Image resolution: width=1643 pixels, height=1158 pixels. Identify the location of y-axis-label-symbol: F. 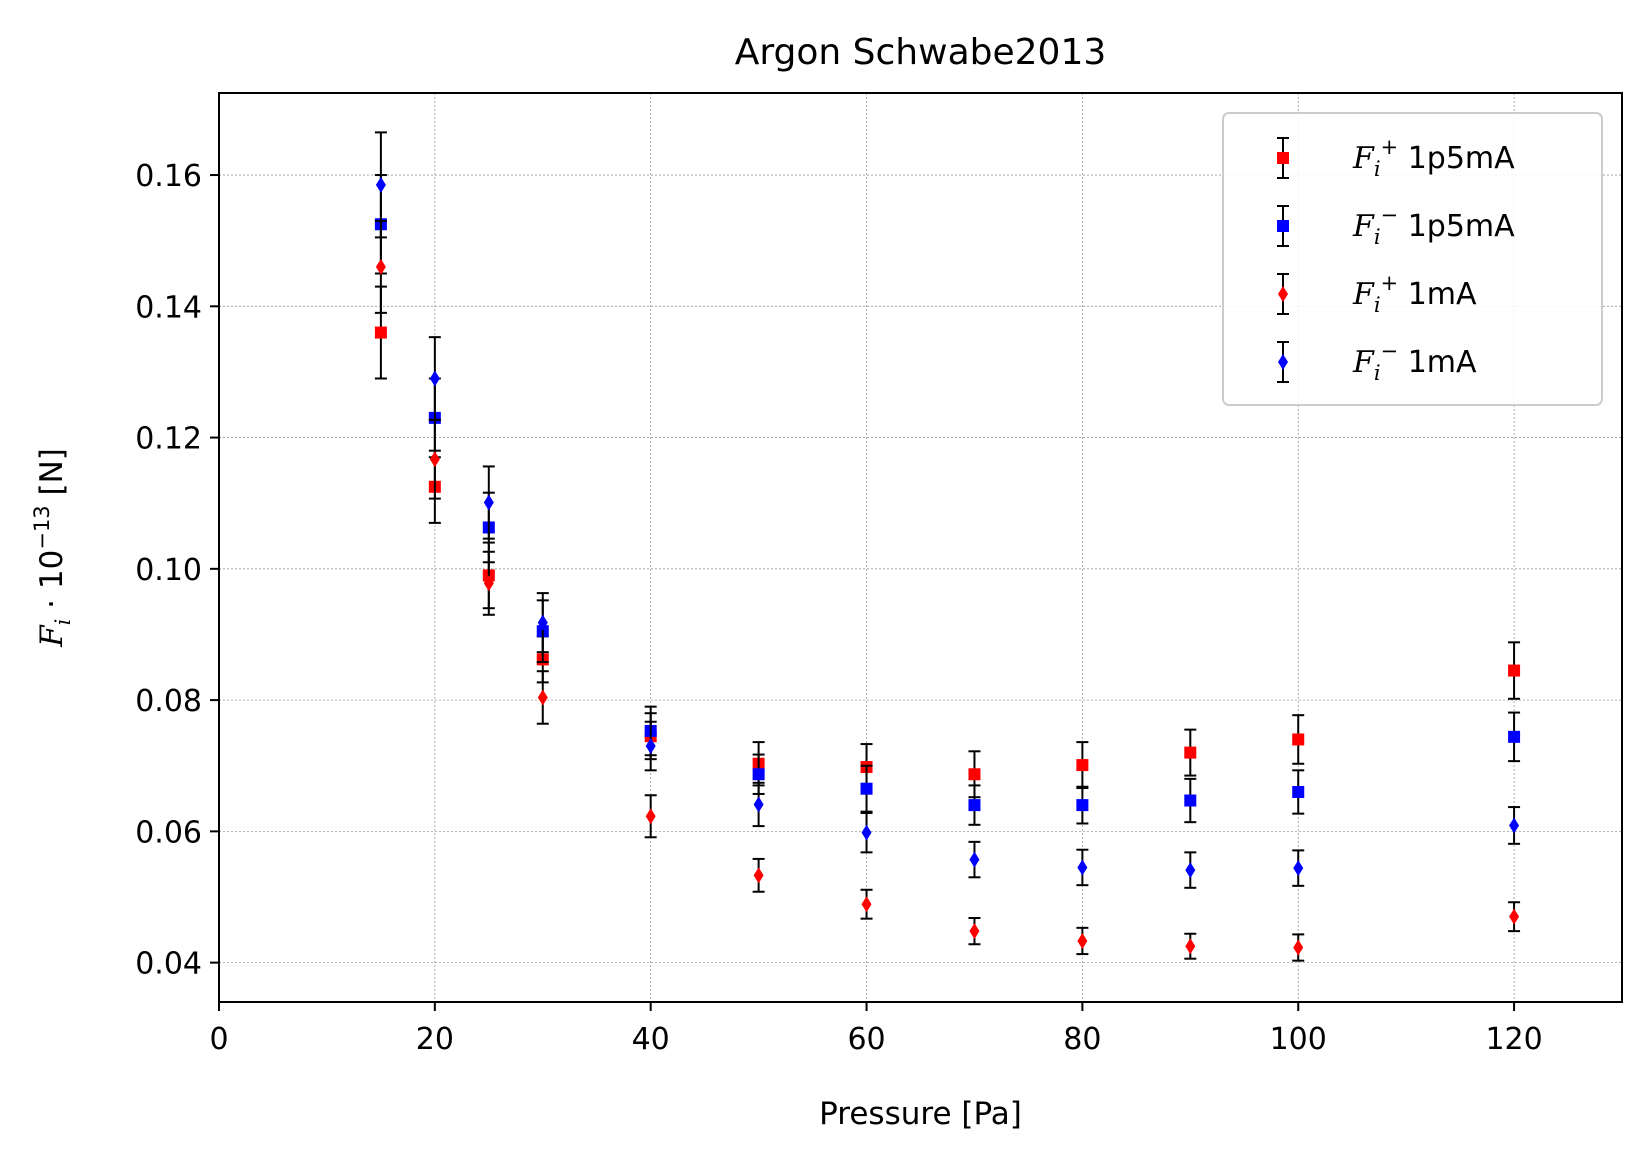
(52, 636).